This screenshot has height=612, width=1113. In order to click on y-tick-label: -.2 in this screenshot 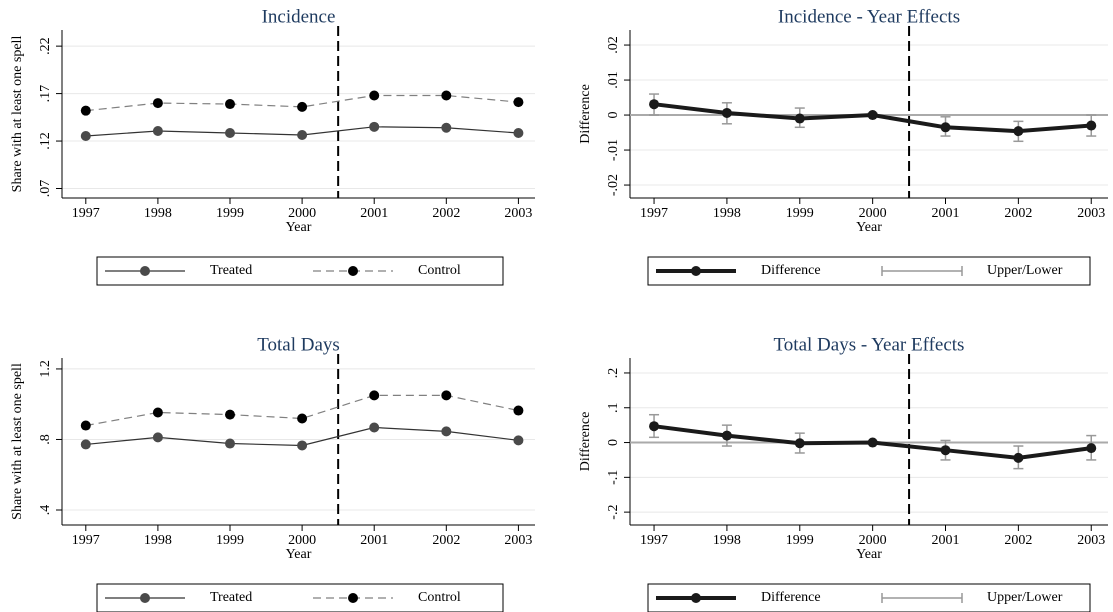, I will do `click(613, 512)`.